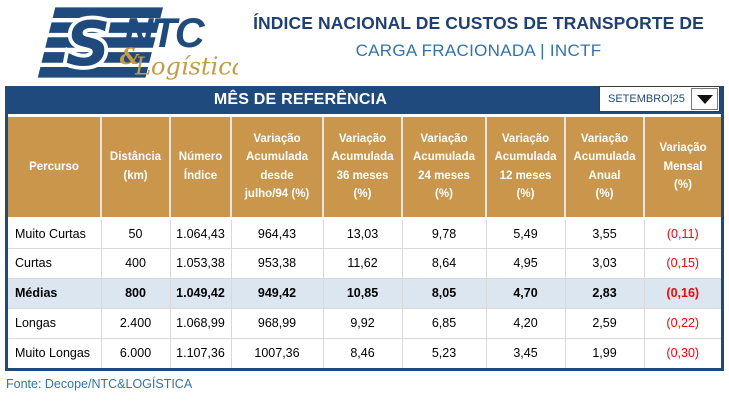 This screenshot has width=729, height=403. Describe the element at coordinates (444, 263) in the screenshot. I see `cell-acumulada-24m: 8,64` at that location.